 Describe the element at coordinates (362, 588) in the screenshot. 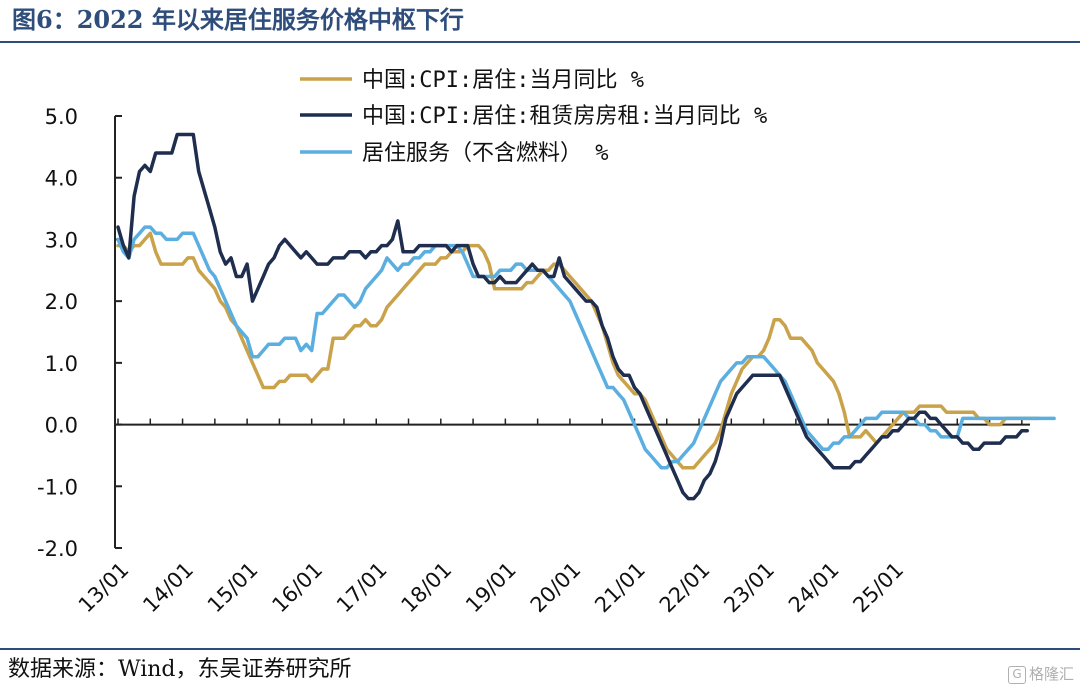

I see `x-tick-label: 17/01` at that location.